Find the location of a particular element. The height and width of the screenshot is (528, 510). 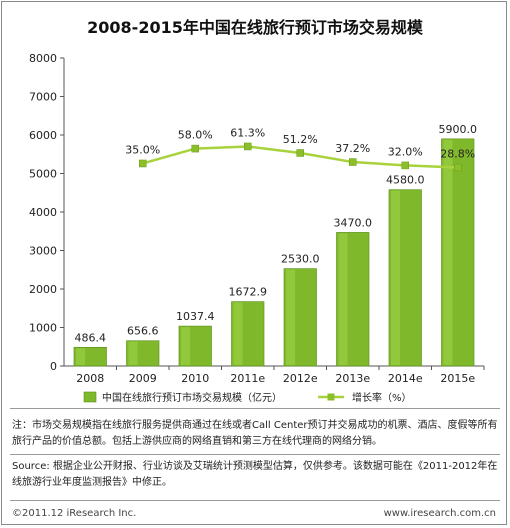

y-tick-label: 1000 is located at coordinates (43, 328).